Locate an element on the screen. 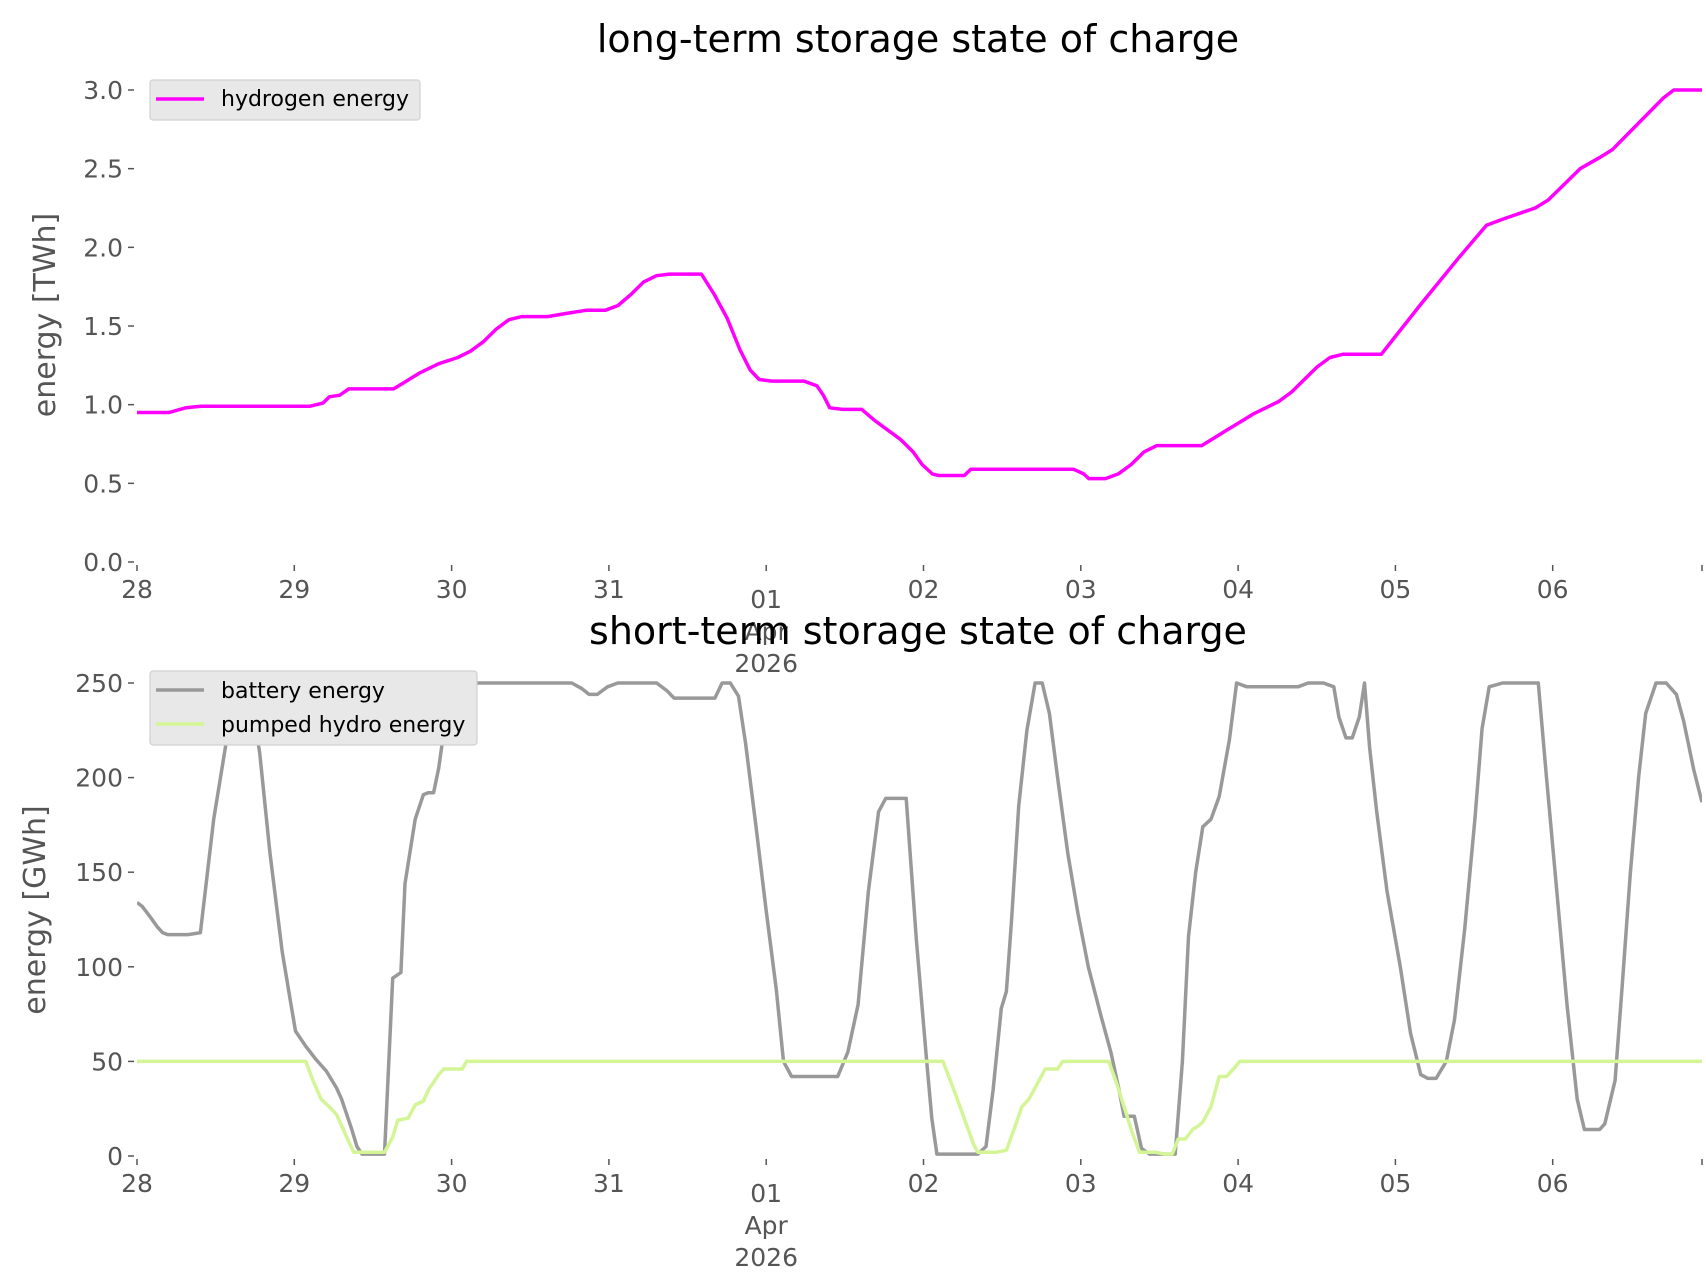 This screenshot has height=1277, width=1706. long-term-y-tick-label: 3.0 is located at coordinates (103, 90).